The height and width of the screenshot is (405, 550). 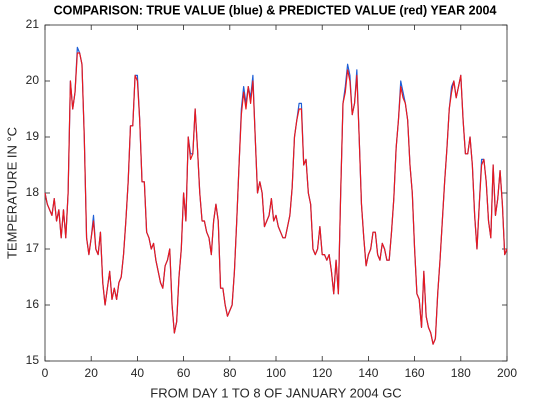 What do you see at coordinates (33, 80) in the screenshot?
I see `y-tick-label: 20` at bounding box center [33, 80].